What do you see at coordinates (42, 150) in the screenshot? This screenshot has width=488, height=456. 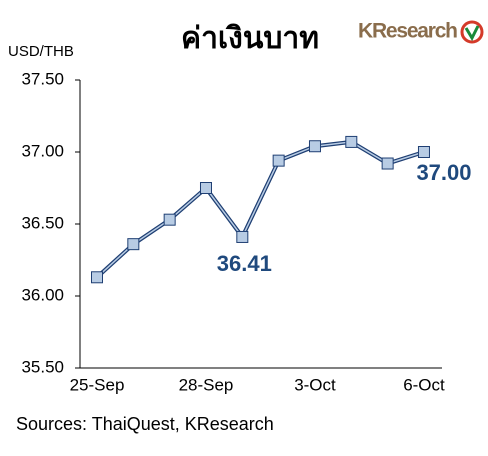 I see `y-tick-label: 37.00` at bounding box center [42, 150].